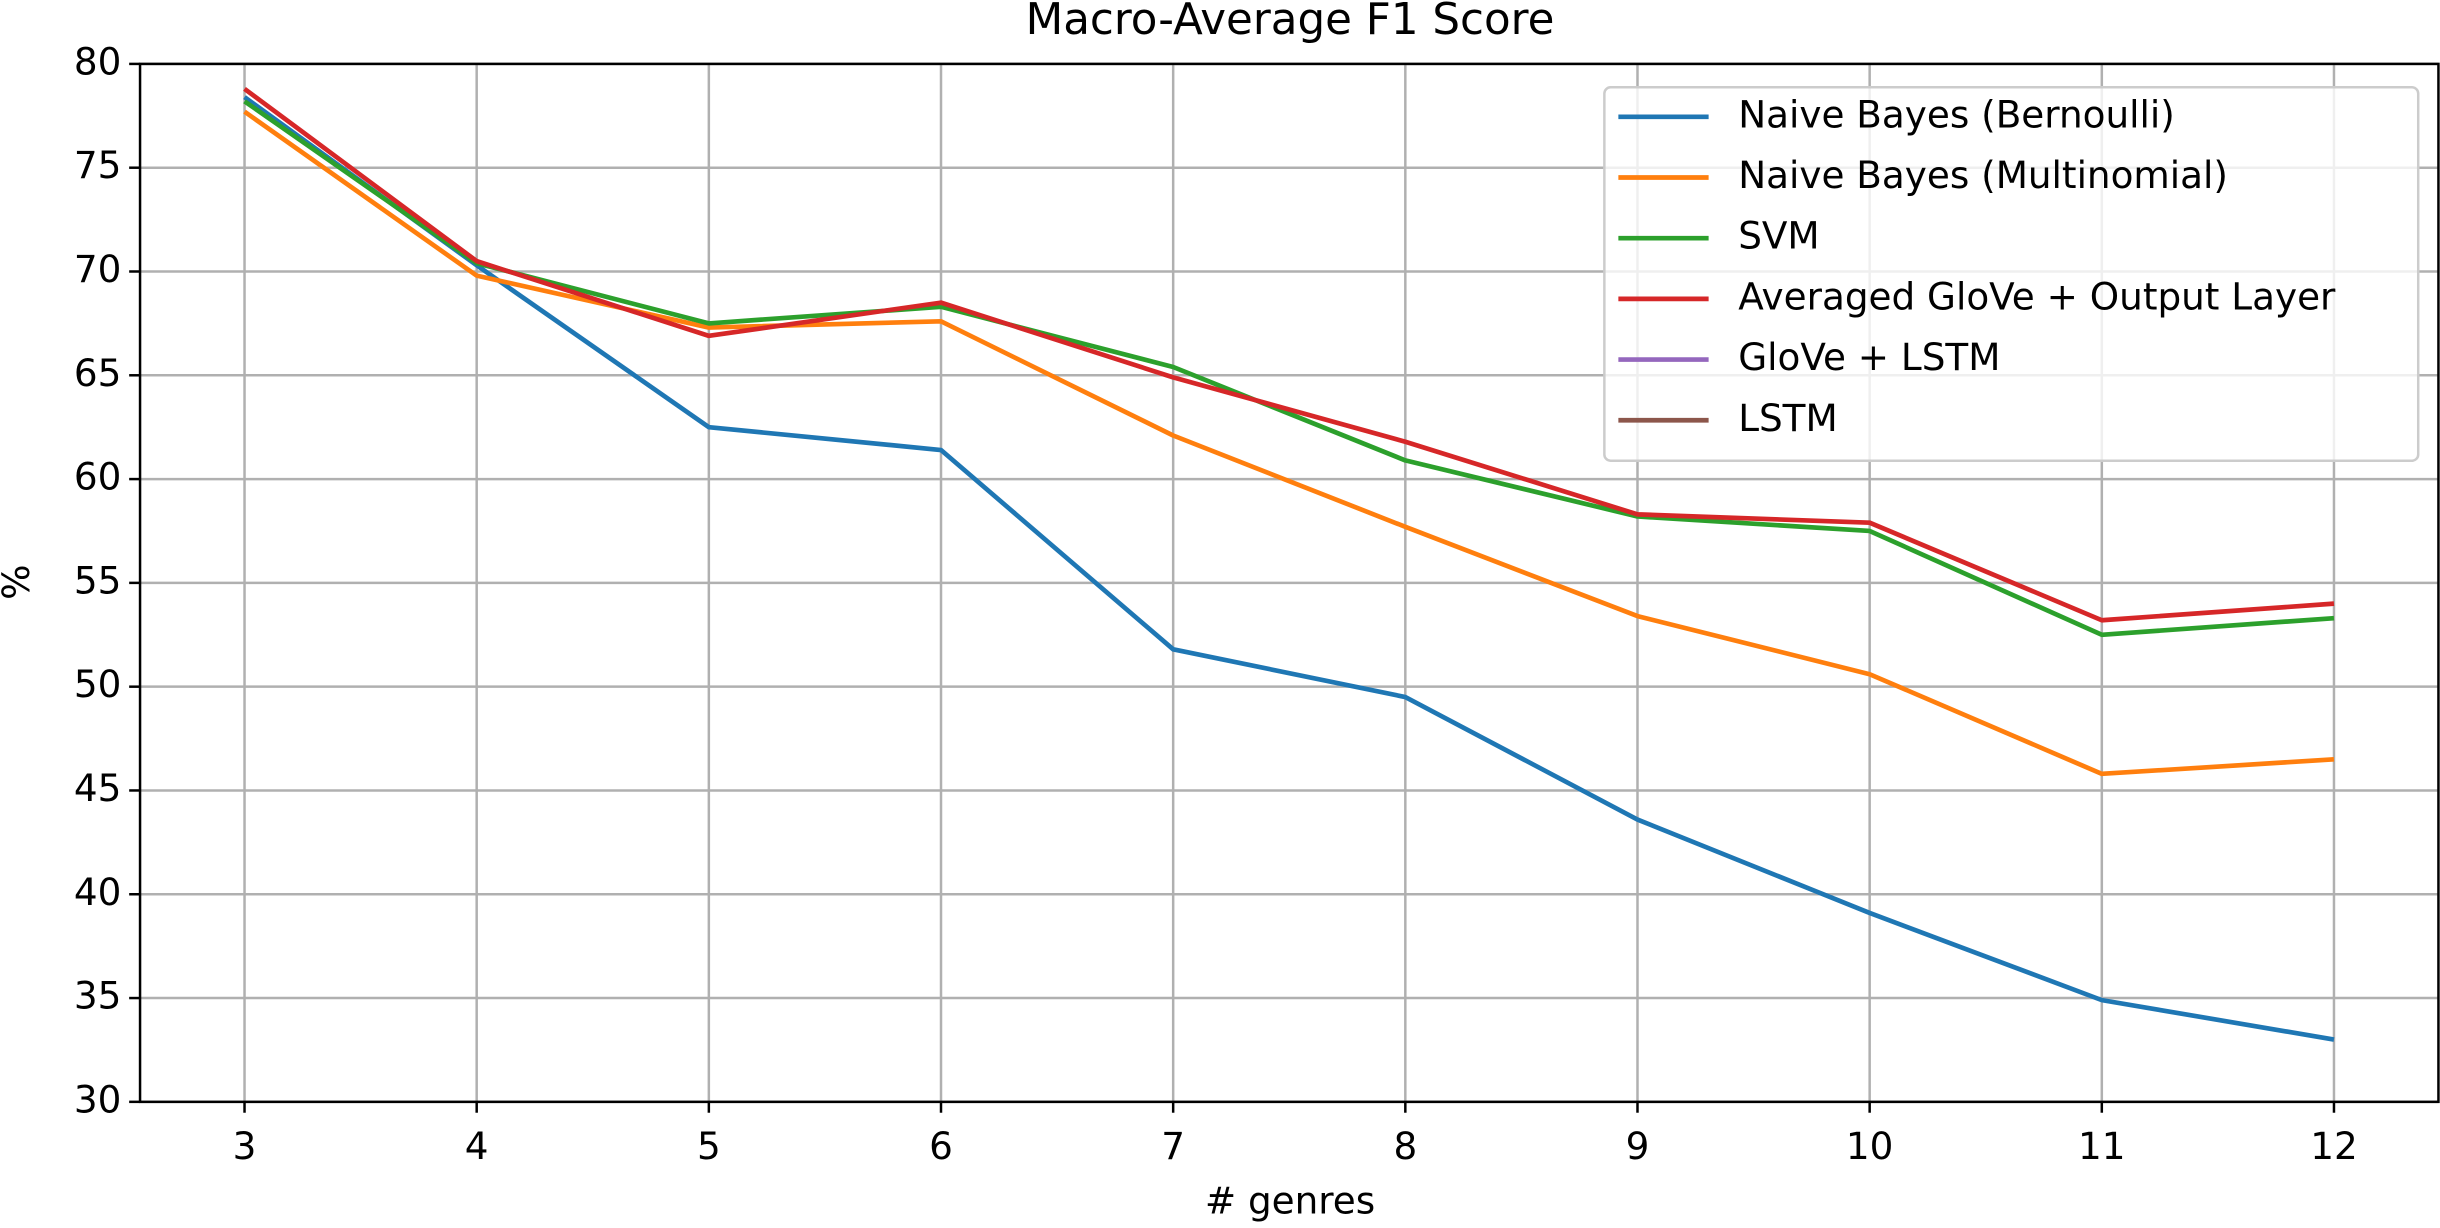 The image size is (2440, 1228). Describe the element at coordinates (709, 1146) in the screenshot. I see `x-tick-label: 5` at that location.